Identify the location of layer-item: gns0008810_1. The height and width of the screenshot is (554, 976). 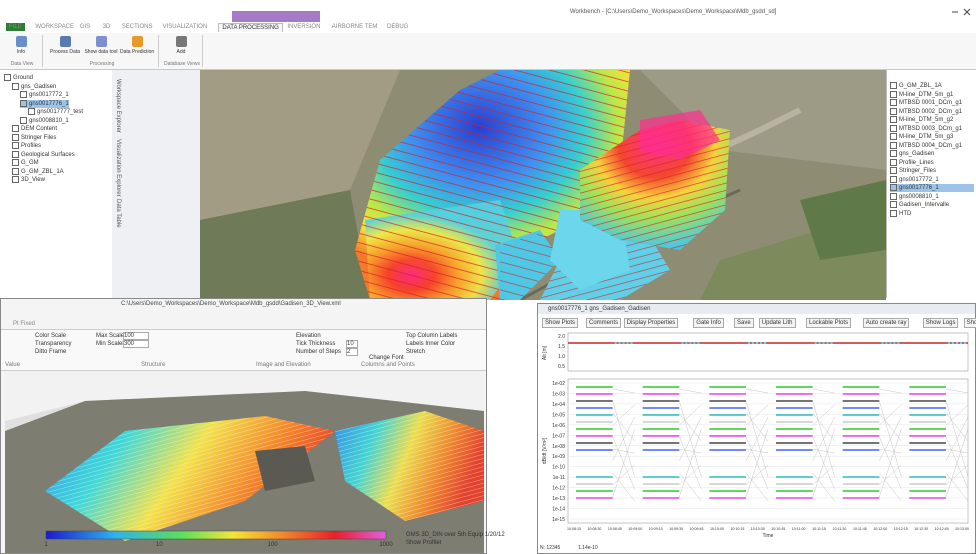
(932, 196).